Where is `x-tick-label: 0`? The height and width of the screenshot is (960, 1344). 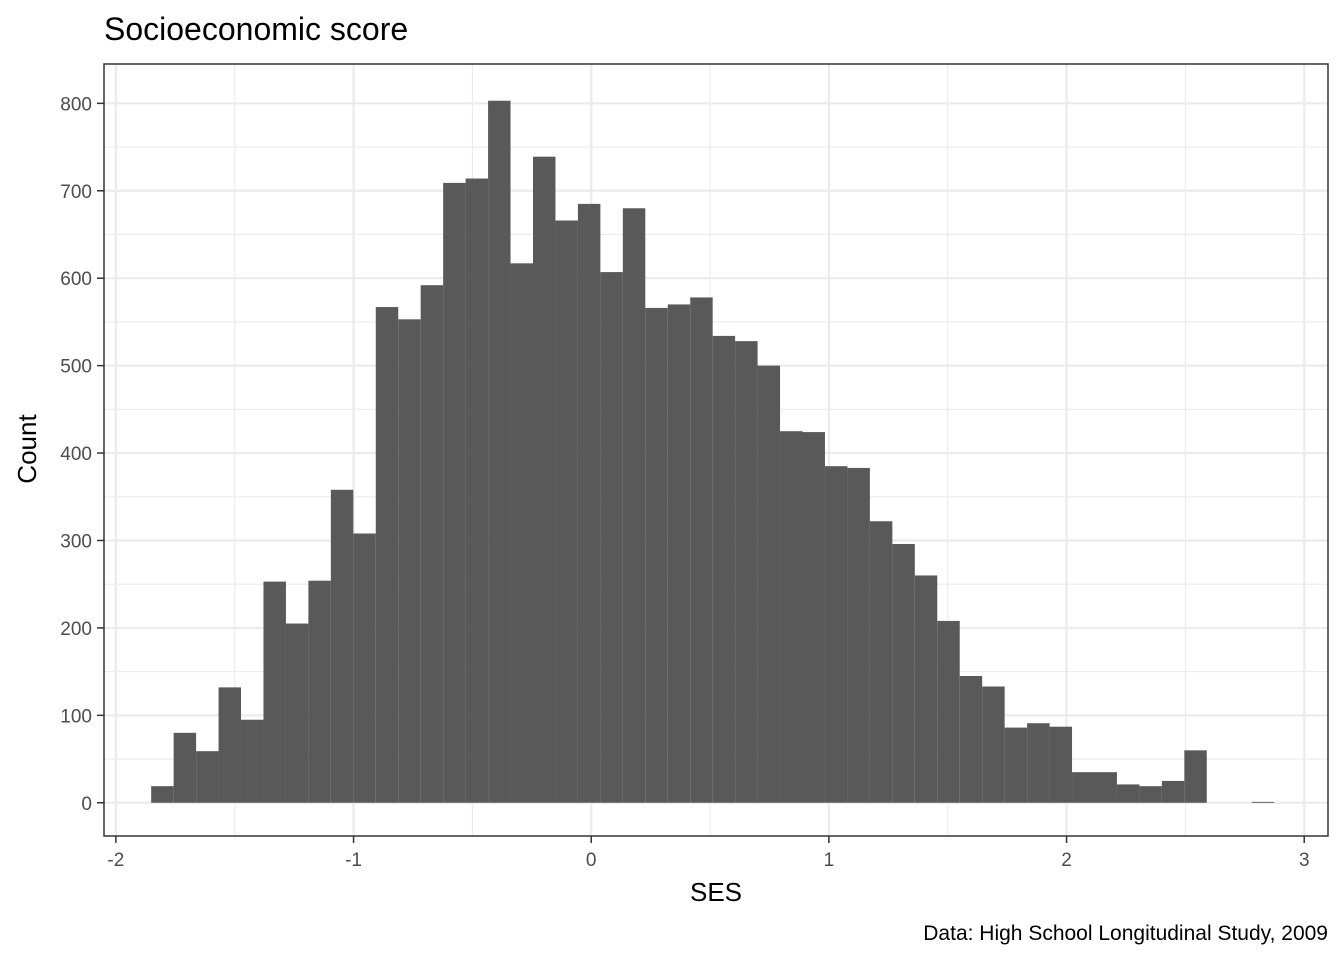 x-tick-label: 0 is located at coordinates (591, 860).